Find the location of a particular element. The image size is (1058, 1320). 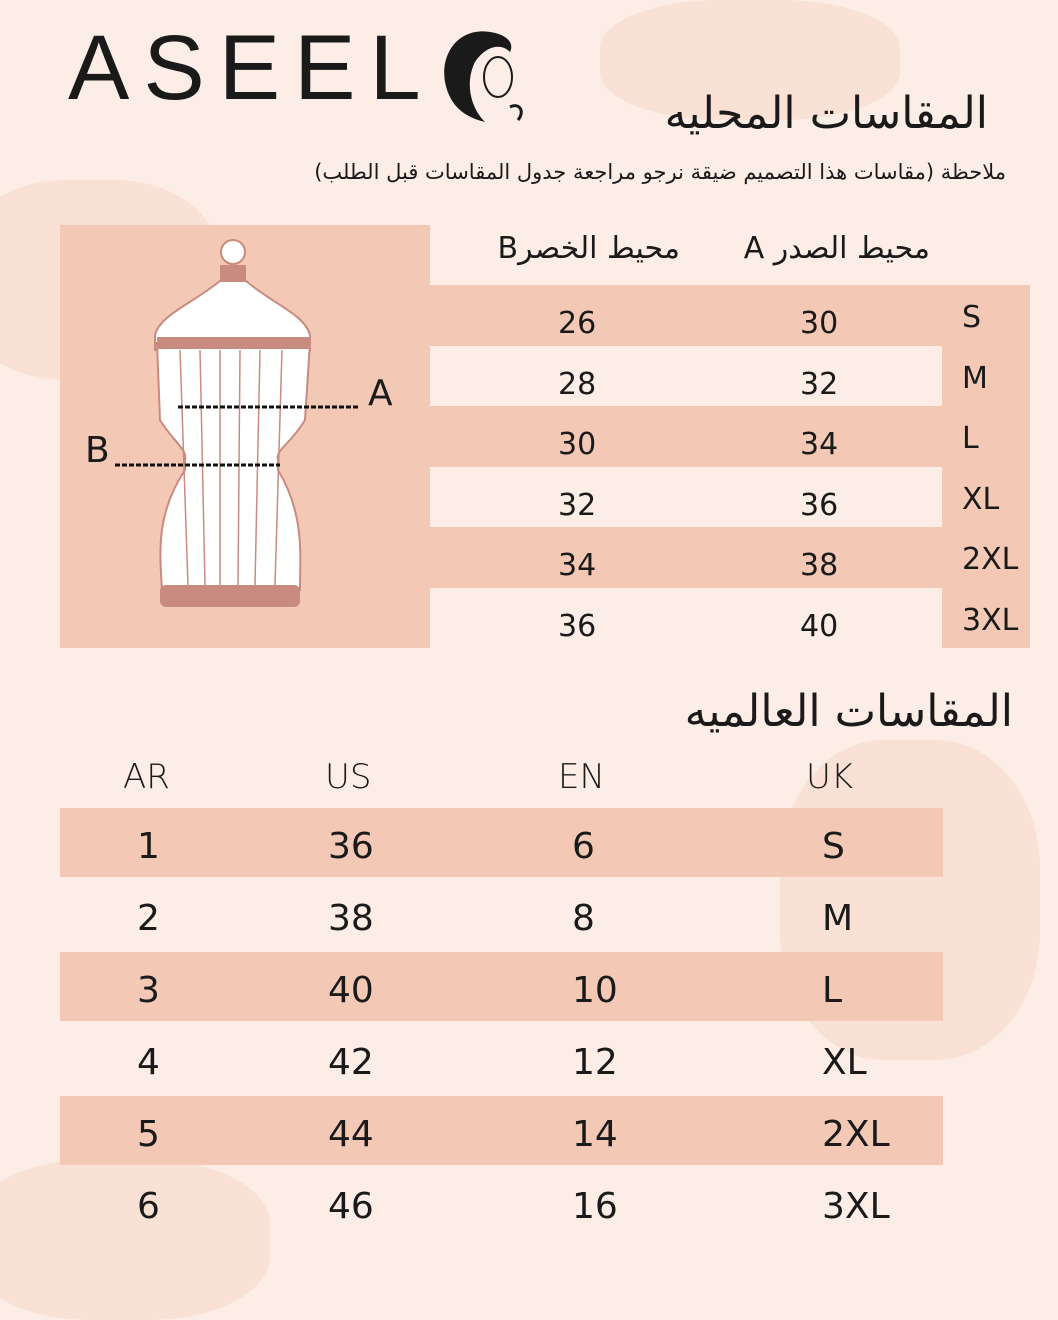

header-ar: AR is located at coordinates (146, 777).